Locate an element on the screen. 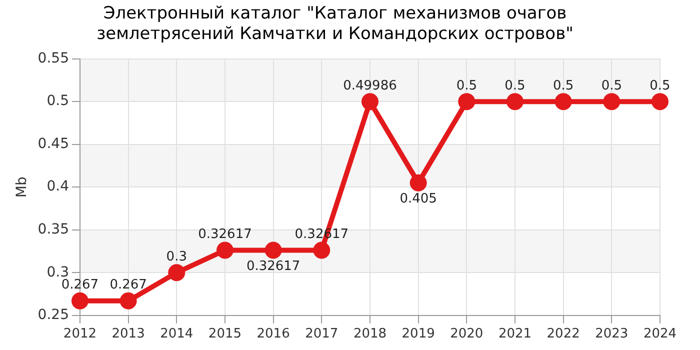 This screenshot has height=350, width=700. x-tick-label: 2019 is located at coordinates (418, 334).